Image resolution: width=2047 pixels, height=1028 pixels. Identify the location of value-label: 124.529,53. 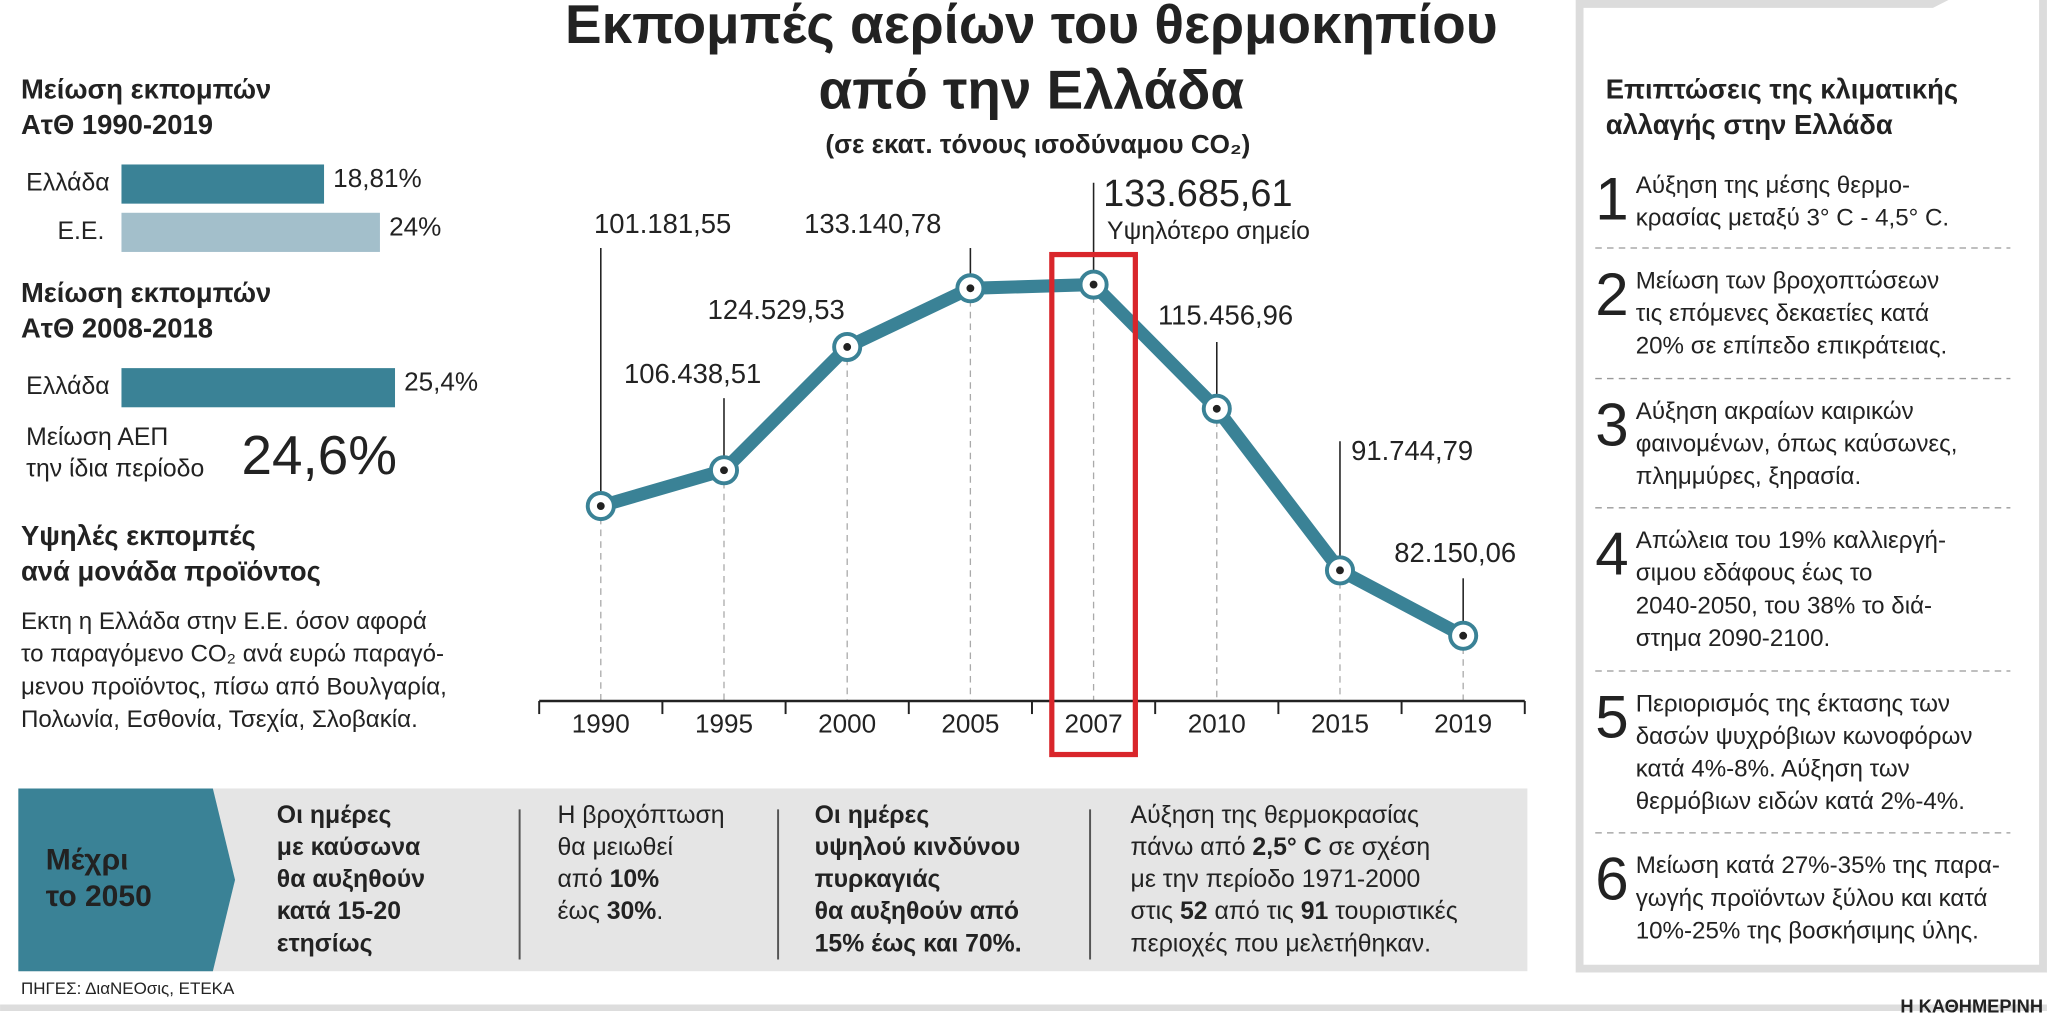
(776, 309).